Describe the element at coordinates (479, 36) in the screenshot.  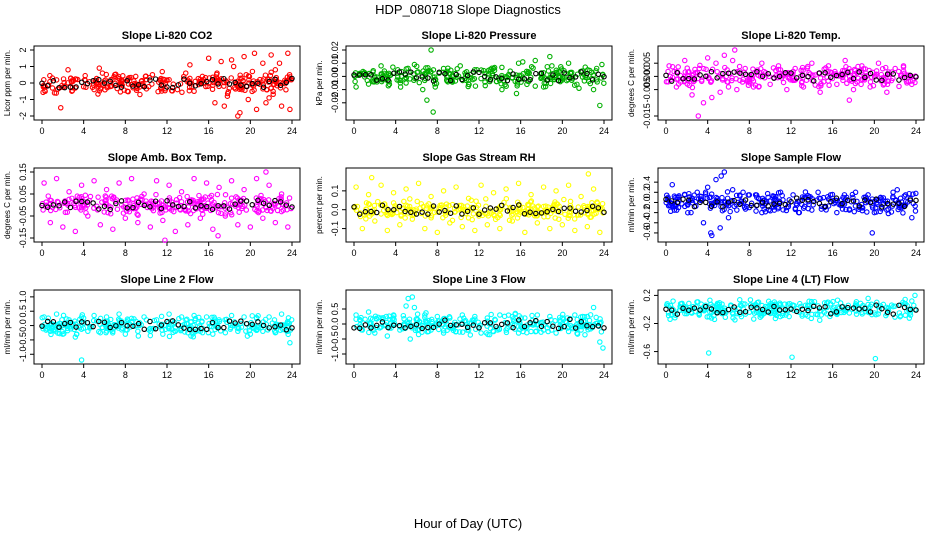
I see `panel-title: Slope Li-820 Pressure` at that location.